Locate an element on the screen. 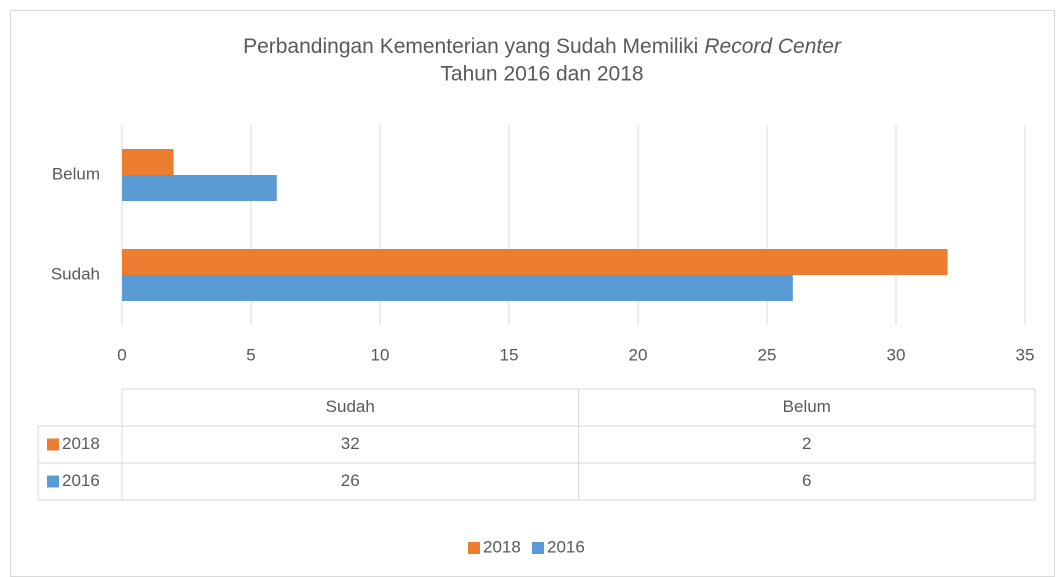  table-cell: 2 is located at coordinates (806, 443).